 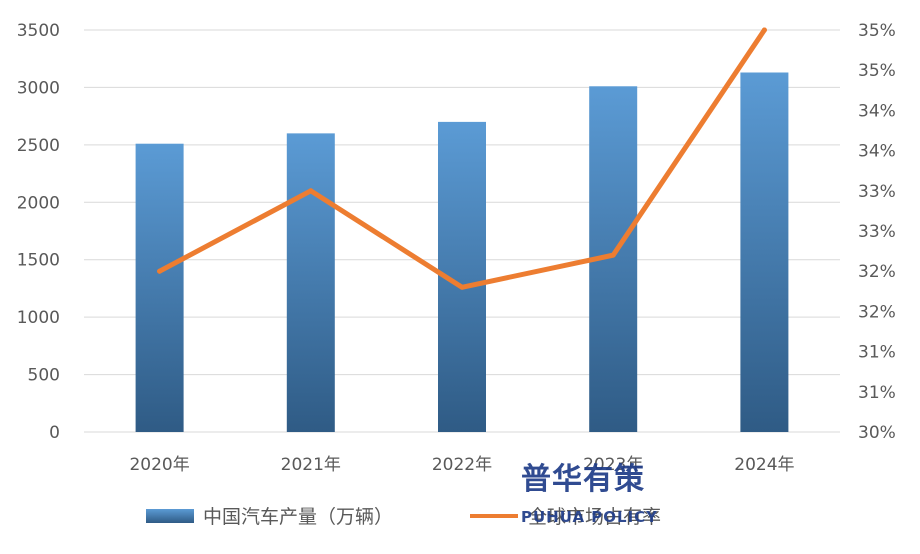 I want to click on legend-label-line: 全球市场占有率, so click(x=594, y=517).